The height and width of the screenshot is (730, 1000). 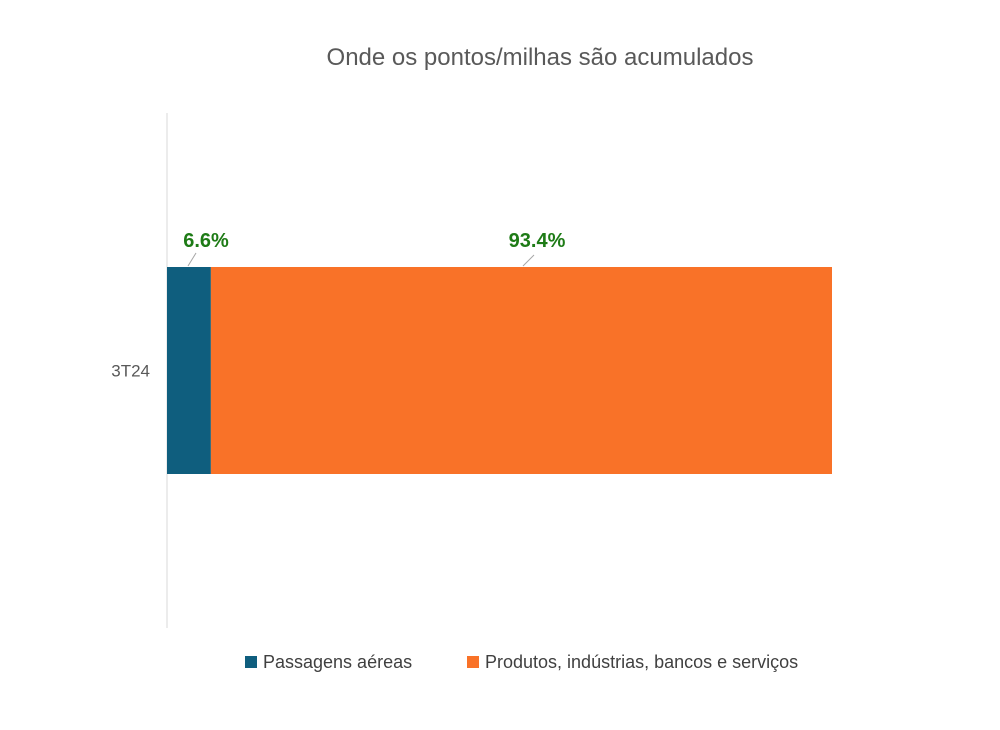 I want to click on legend-item-passagens: Passagens aéreas, so click(x=328, y=662).